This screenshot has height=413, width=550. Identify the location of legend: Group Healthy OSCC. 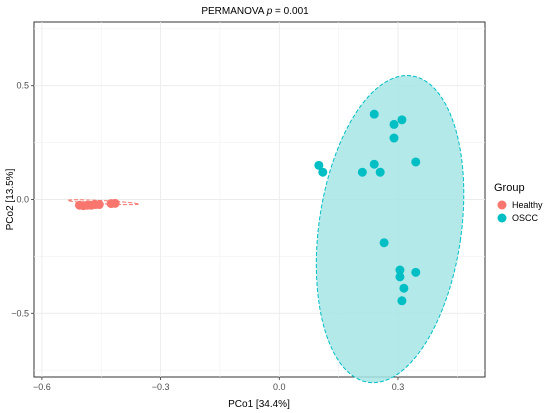
(518, 202).